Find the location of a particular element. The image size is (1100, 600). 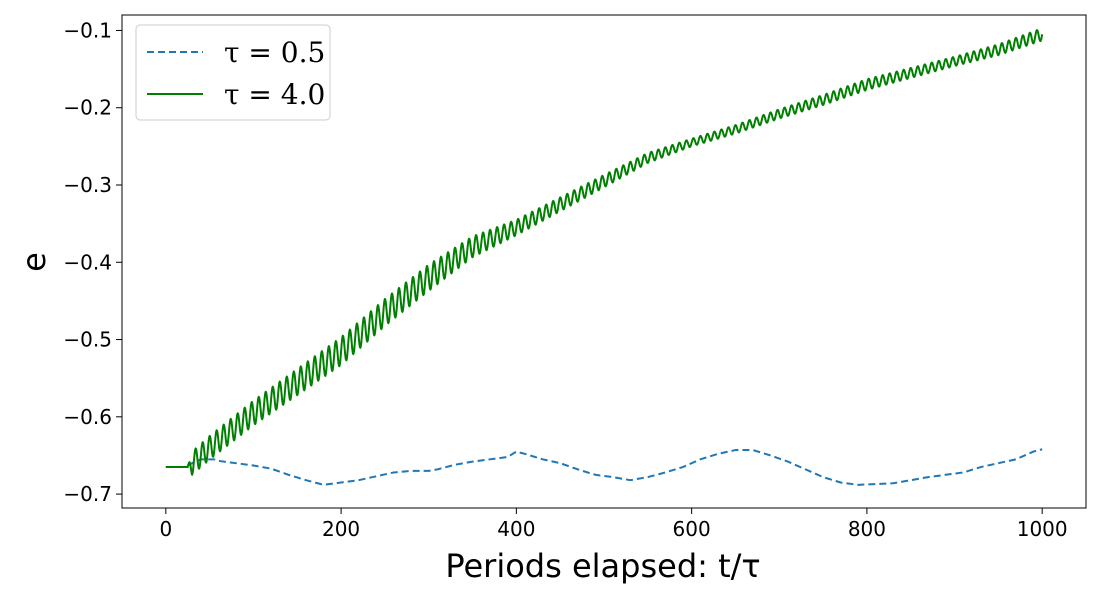

y-tick-label: −0.3 is located at coordinates (87, 185).